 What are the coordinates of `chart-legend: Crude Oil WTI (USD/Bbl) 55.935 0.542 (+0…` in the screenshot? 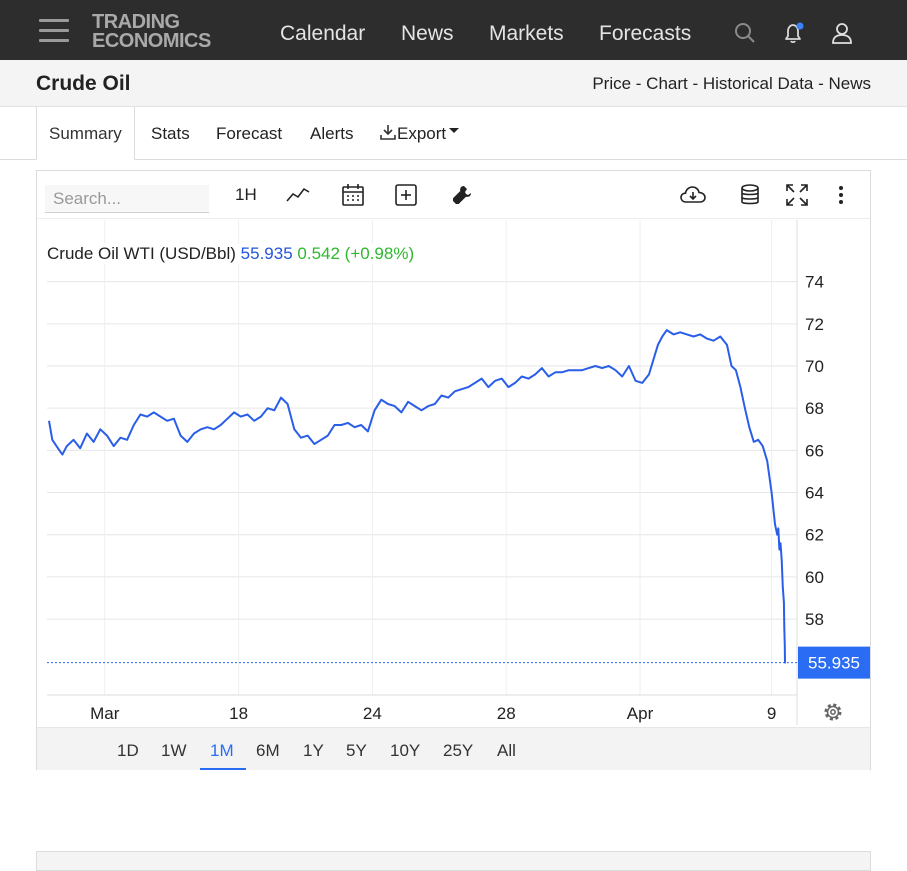 It's located at (233, 254).